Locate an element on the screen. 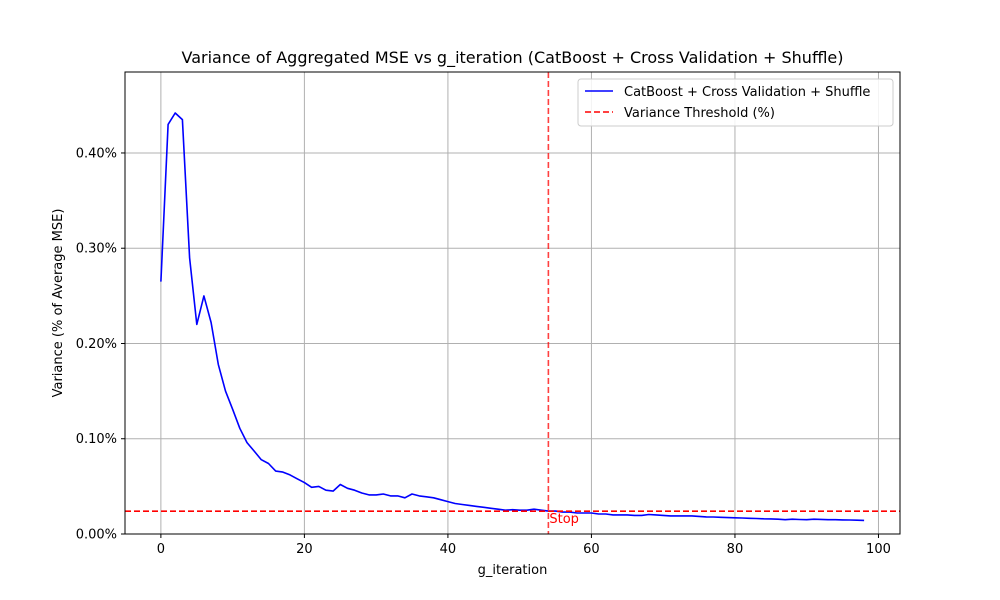  x-tick-label-3: 60 is located at coordinates (591, 549).